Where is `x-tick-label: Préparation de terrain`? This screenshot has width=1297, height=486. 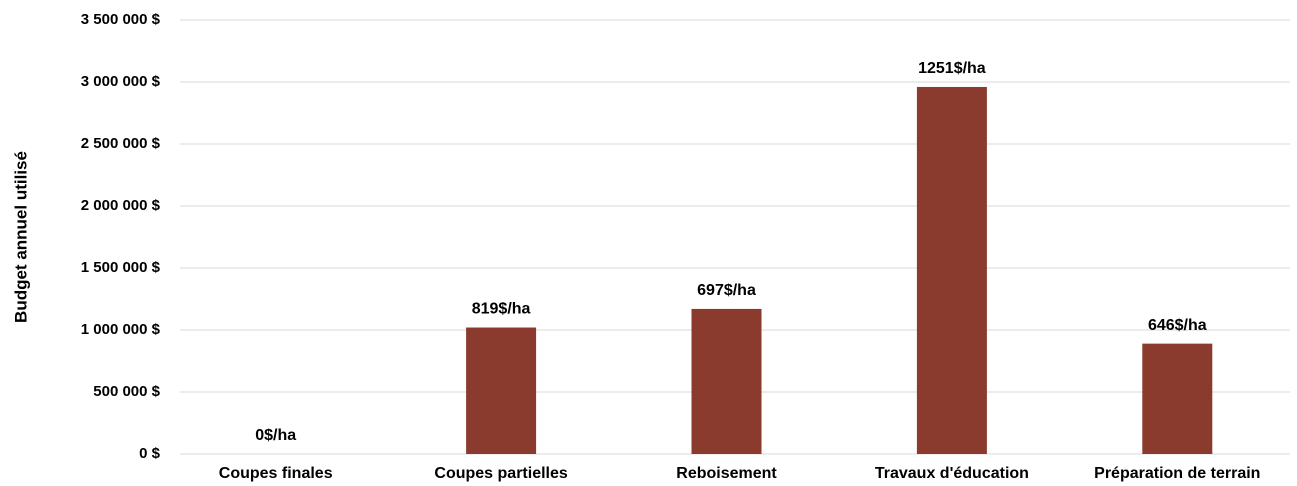
x-tick-label: Préparation de terrain is located at coordinates (1177, 473).